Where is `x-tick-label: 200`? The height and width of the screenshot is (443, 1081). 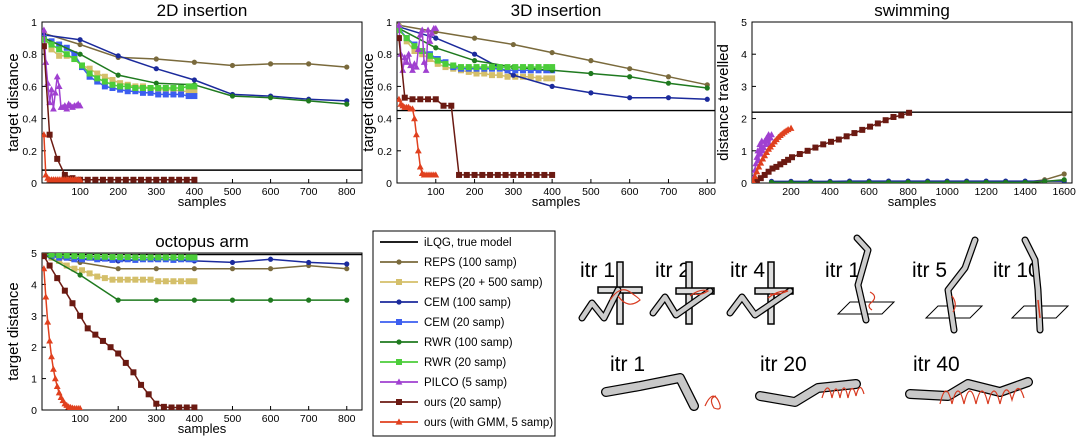
x-tick-label: 200 is located at coordinates (118, 192).